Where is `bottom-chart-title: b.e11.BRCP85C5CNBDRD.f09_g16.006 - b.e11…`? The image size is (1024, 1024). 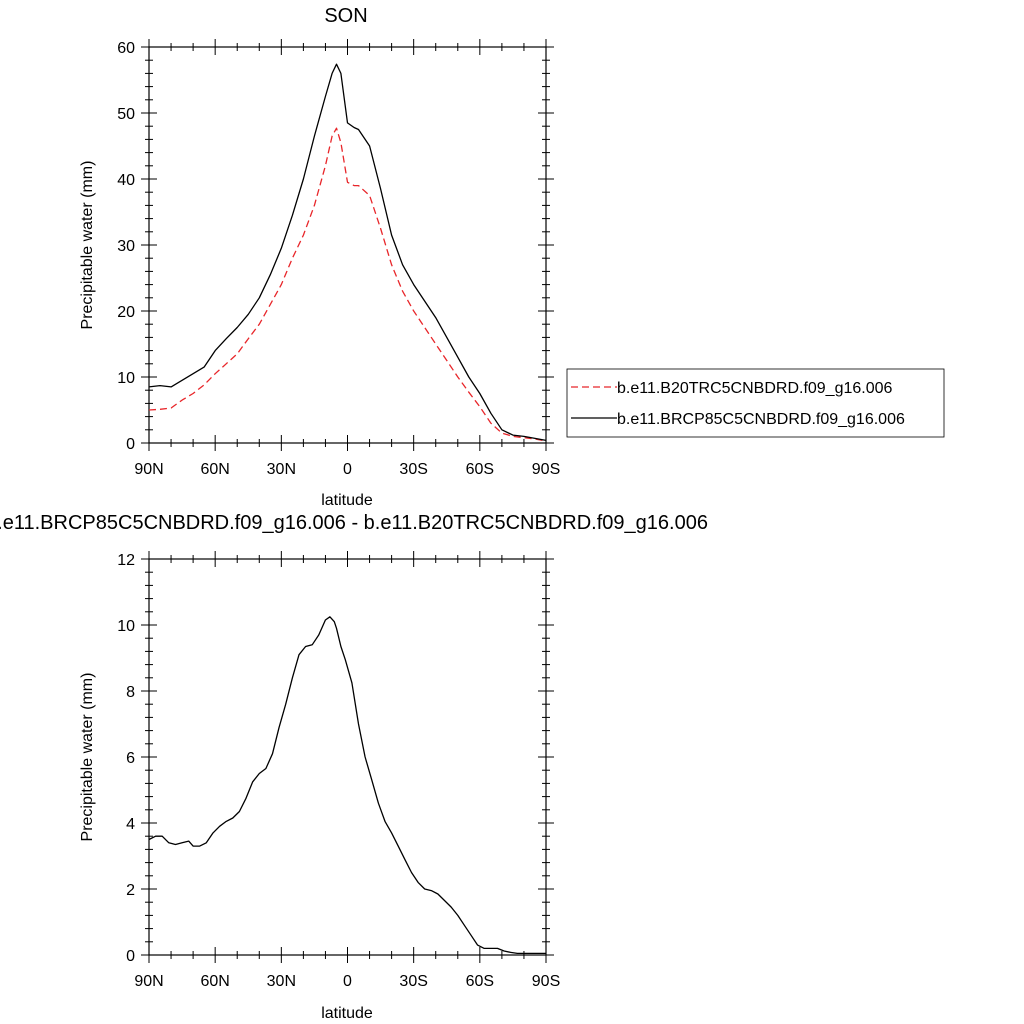 bottom-chart-title: b.e11.BRCP85C5CNBDRD.f09_g16.006 - b.e11… is located at coordinates (354, 523).